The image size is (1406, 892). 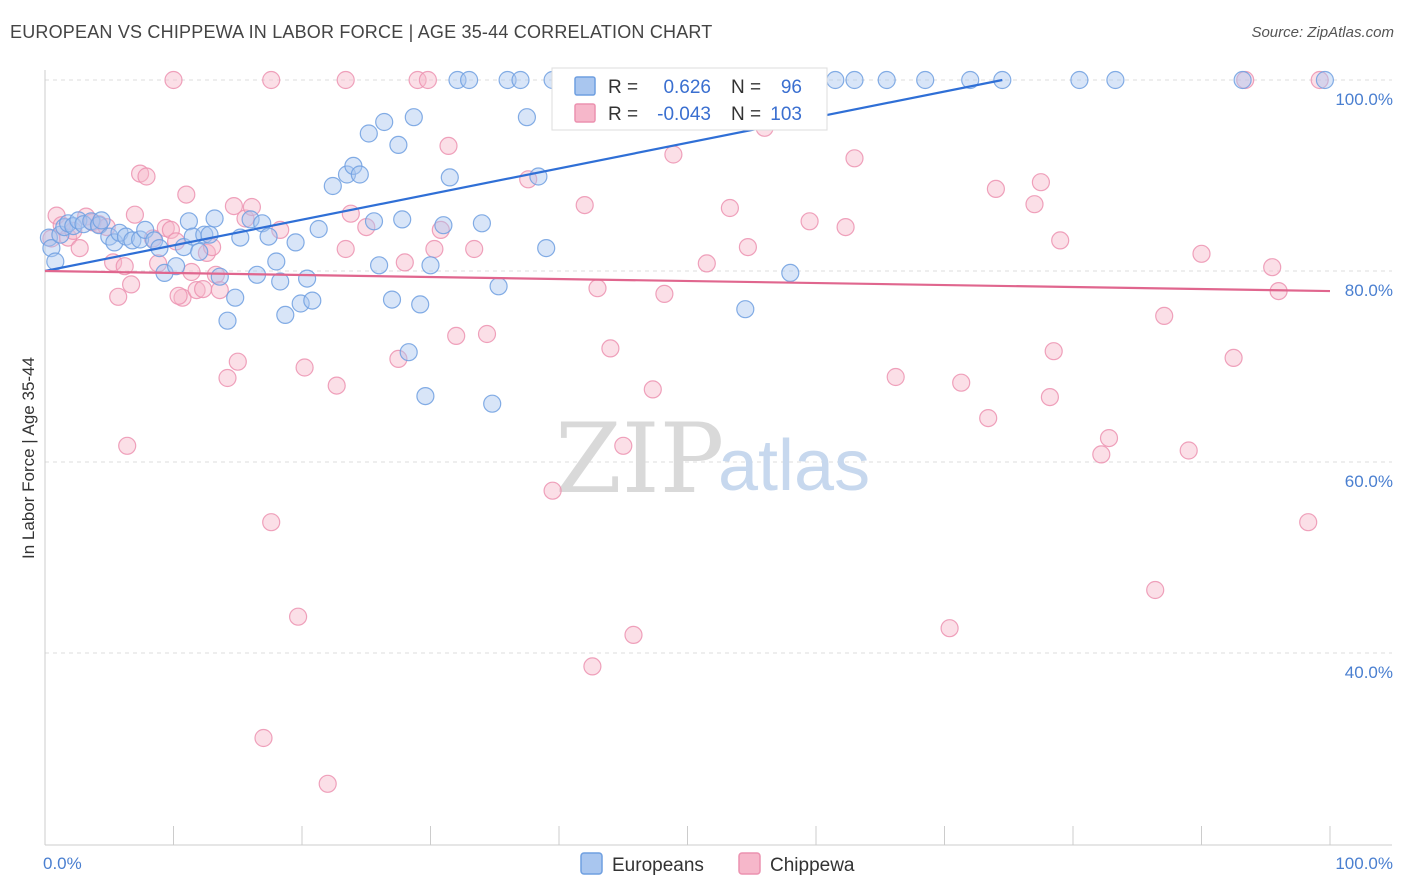 What do you see at coordinates (28, 458) in the screenshot?
I see `y-axis-label: In Labor Force | Age 35-44` at bounding box center [28, 458].